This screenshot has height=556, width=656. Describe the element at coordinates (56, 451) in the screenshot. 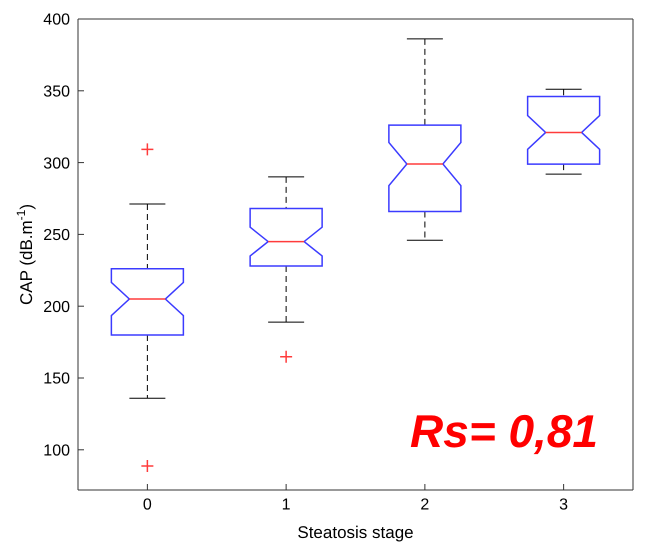

I see `y-tick-label: 100` at that location.